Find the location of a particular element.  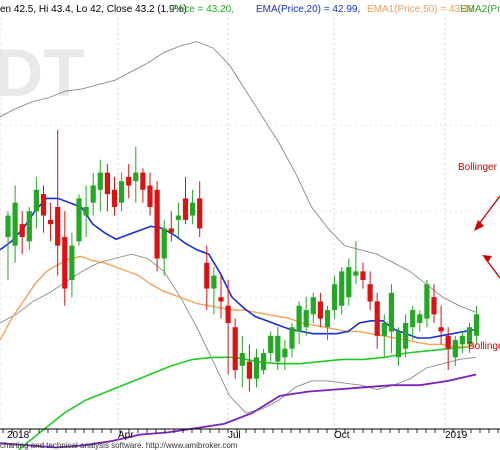

x-label-oct: Oct is located at coordinates (342, 435).